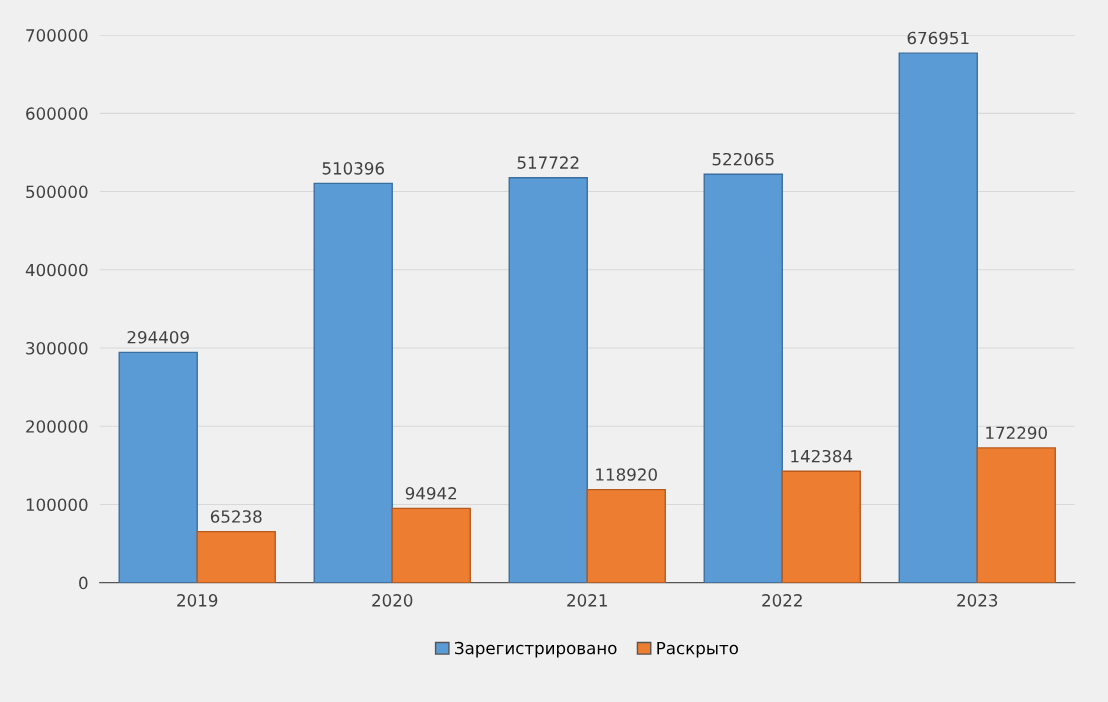 This screenshot has width=1108, height=702. What do you see at coordinates (822, 456) in the screenshot?
I see `data-label: 142384` at bounding box center [822, 456].